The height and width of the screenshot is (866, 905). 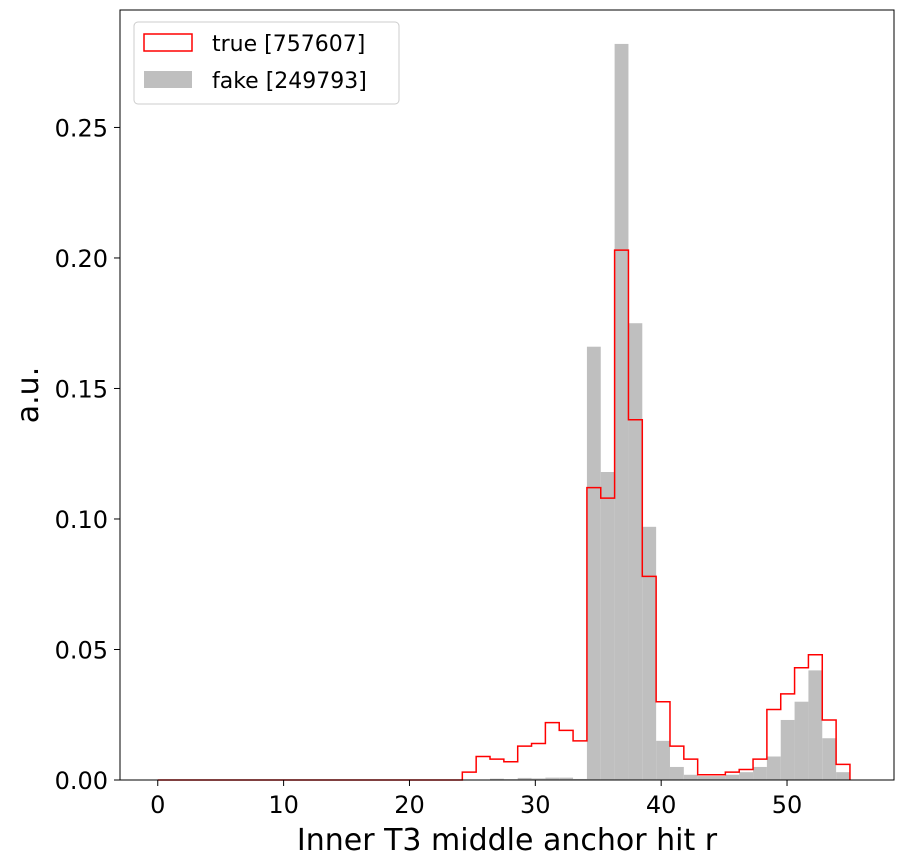 I want to click on y-tick-label: 0.10, so click(x=81, y=520).